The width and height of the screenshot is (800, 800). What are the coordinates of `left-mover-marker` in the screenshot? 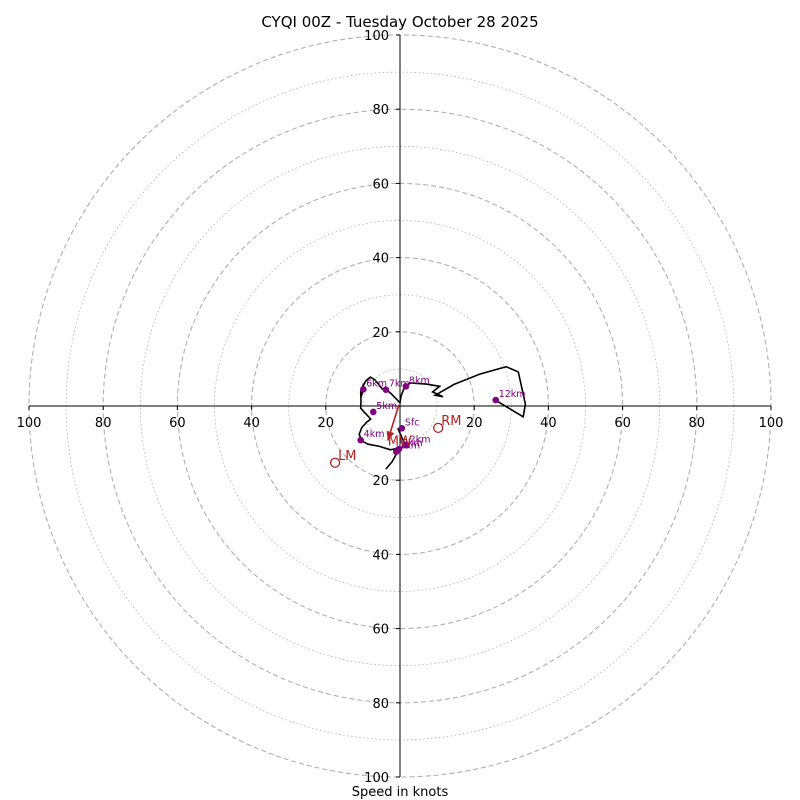 It's located at (335, 462).